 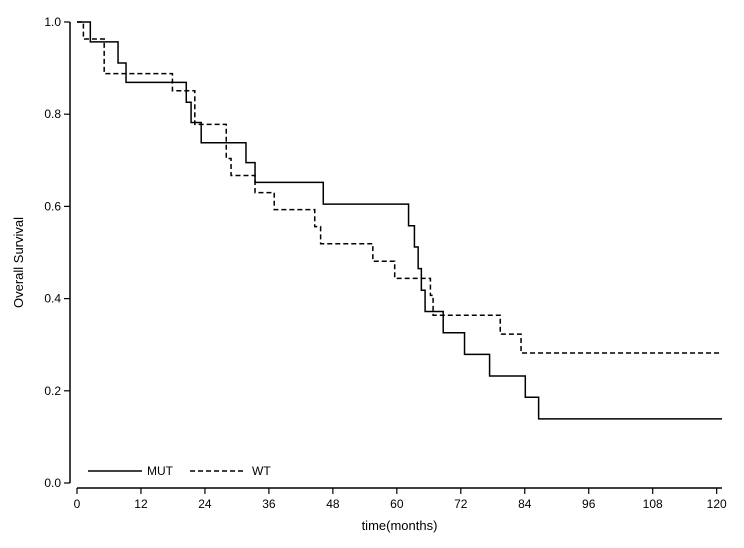 I want to click on y-tick-label-1: 0.2, so click(x=52, y=391).